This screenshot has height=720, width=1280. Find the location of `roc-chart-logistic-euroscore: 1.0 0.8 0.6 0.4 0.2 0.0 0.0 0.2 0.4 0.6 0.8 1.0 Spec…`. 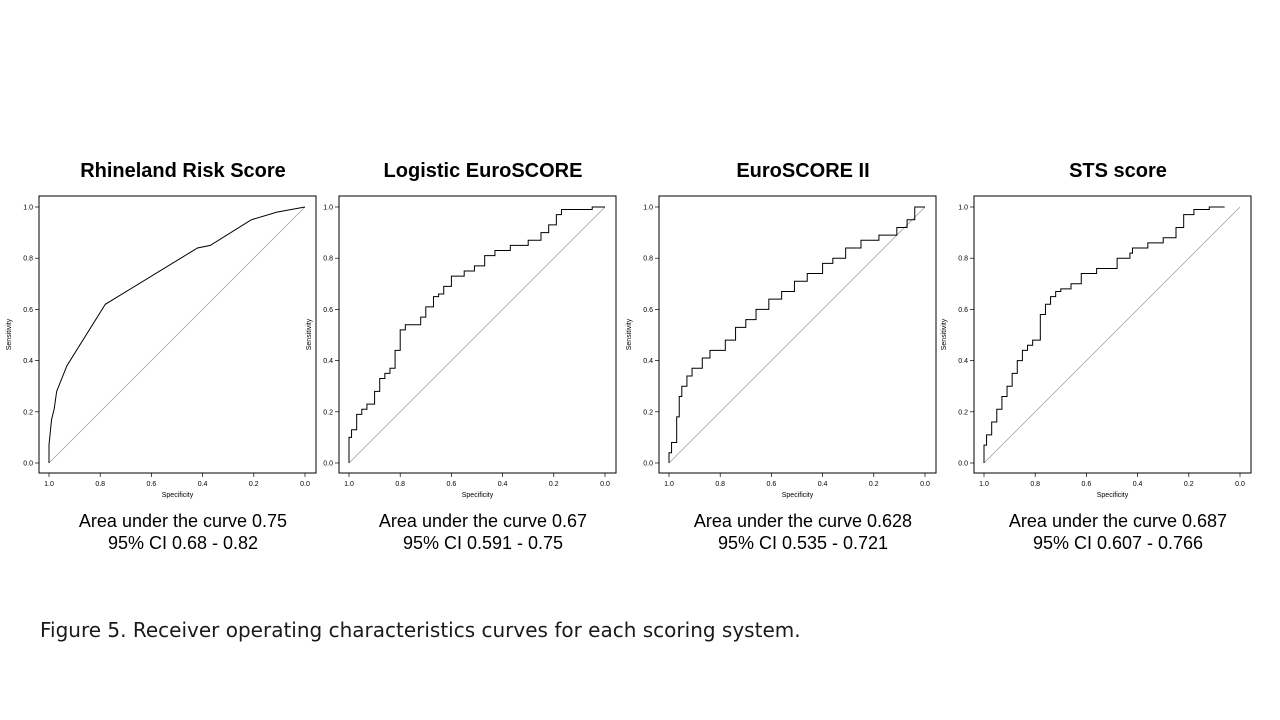

roc-chart-logistic-euroscore: 1.0 0.8 0.6 0.4 0.2 0.0 0.0 0.2 0.4 0.6 0.8 1.0 Spec… is located at coordinates (461, 347).